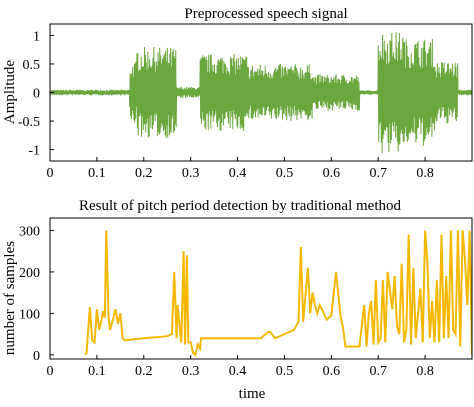 This screenshot has height=407, width=474. What do you see at coordinates (252, 394) in the screenshot?
I see `bottom-chart-xlabel: time` at bounding box center [252, 394].